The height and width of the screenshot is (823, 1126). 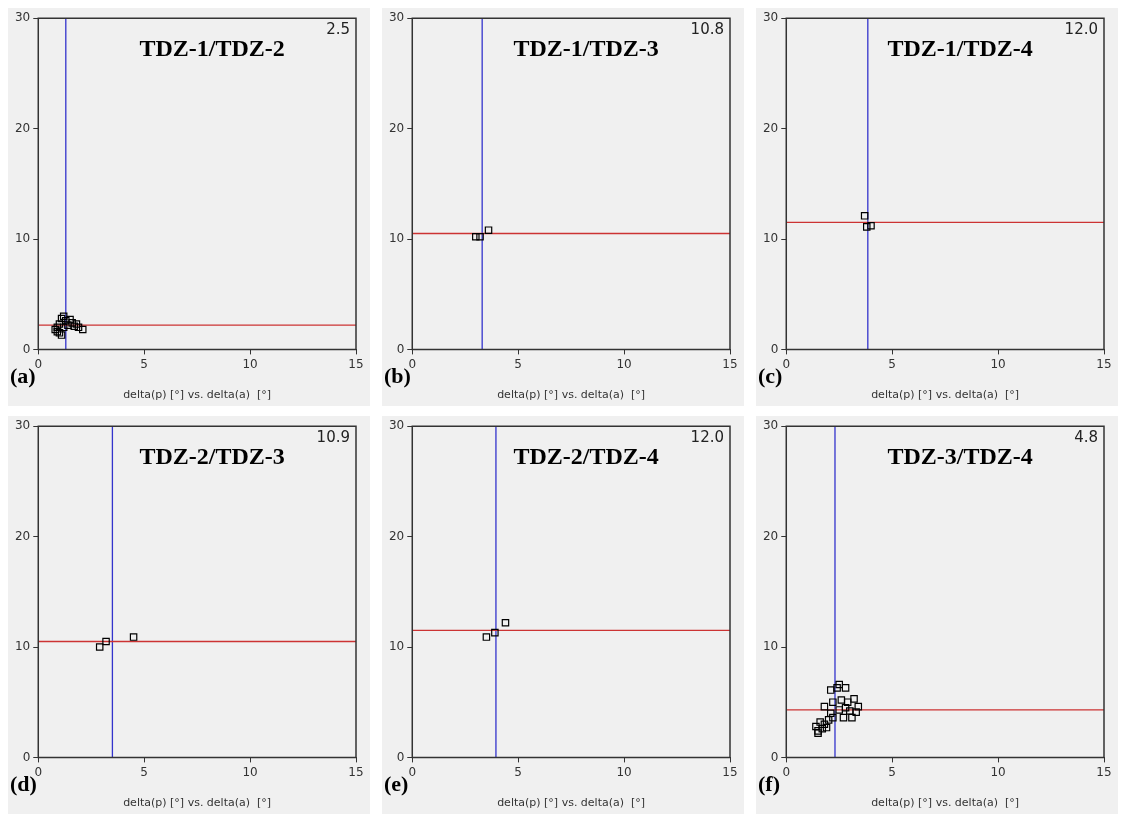 What do you see at coordinates (960, 456) in the screenshot?
I see `text: TDZ-3/TDZ-4` at bounding box center [960, 456].